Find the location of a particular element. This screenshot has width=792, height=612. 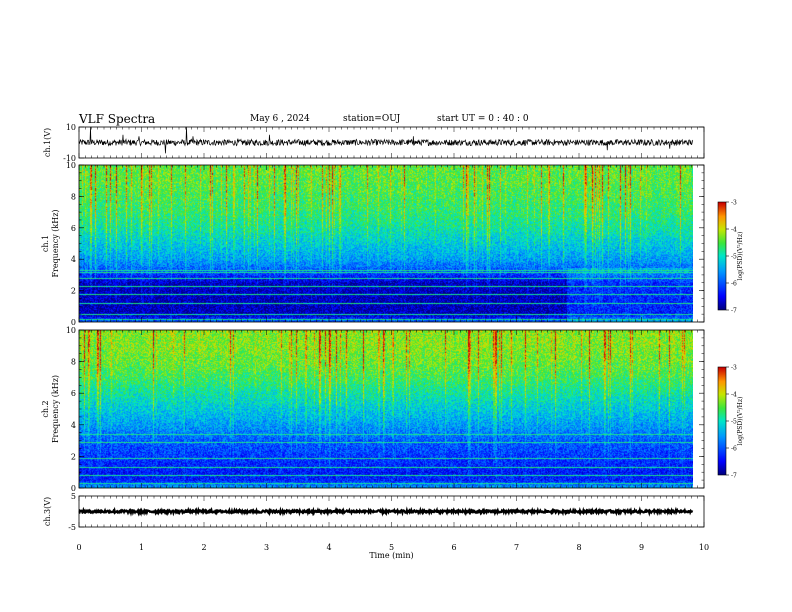

waveform-ch3-ytick-label: 5 is located at coordinates (73, 496).